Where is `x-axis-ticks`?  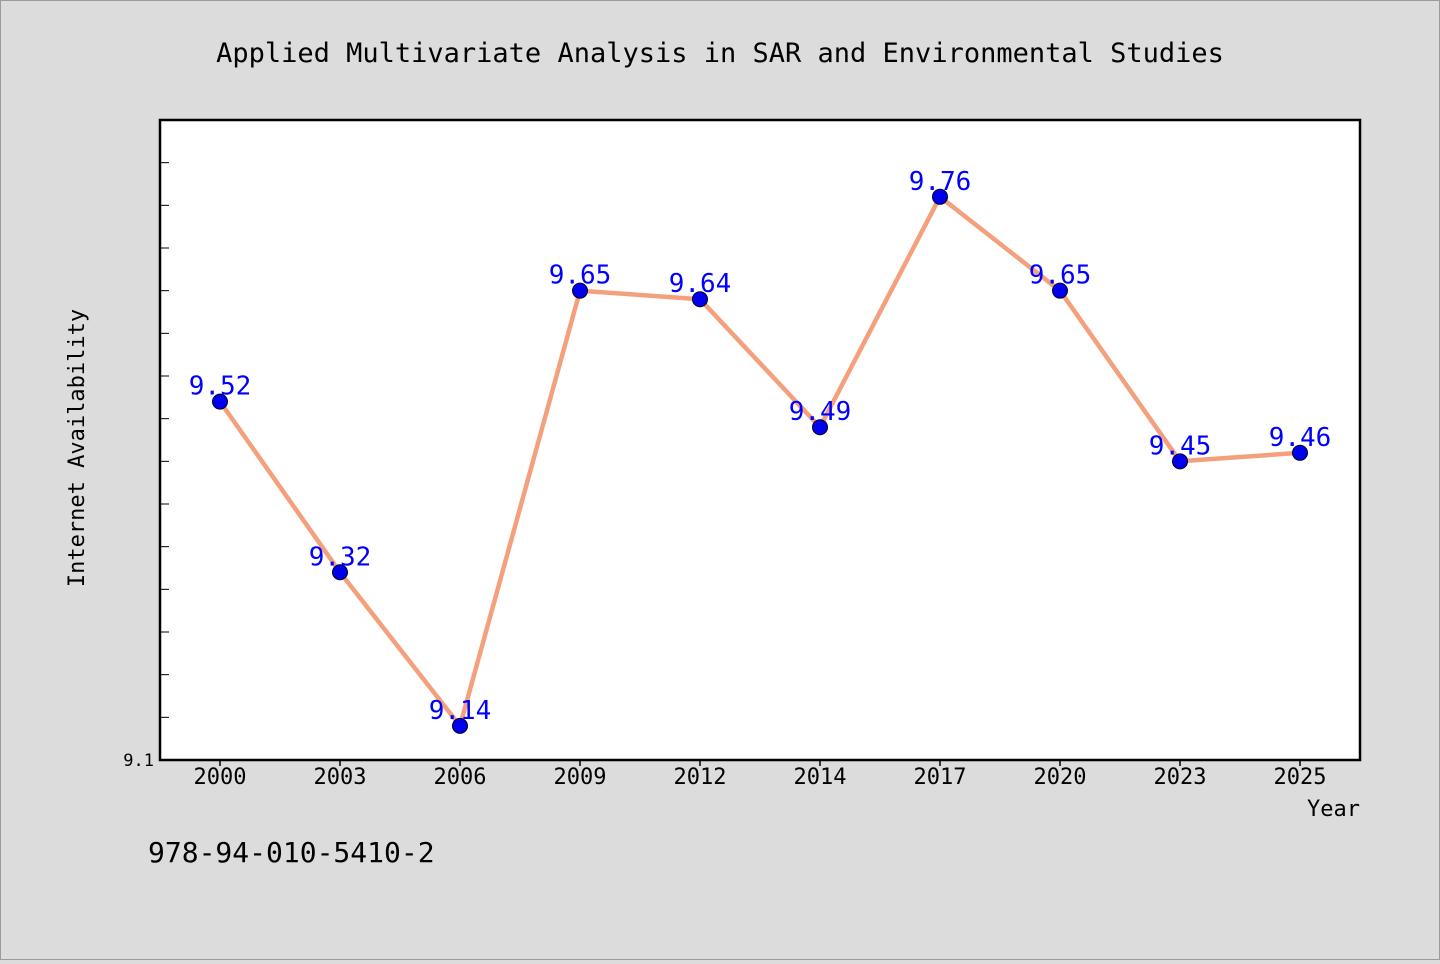
x-axis-ticks is located at coordinates (760, 763).